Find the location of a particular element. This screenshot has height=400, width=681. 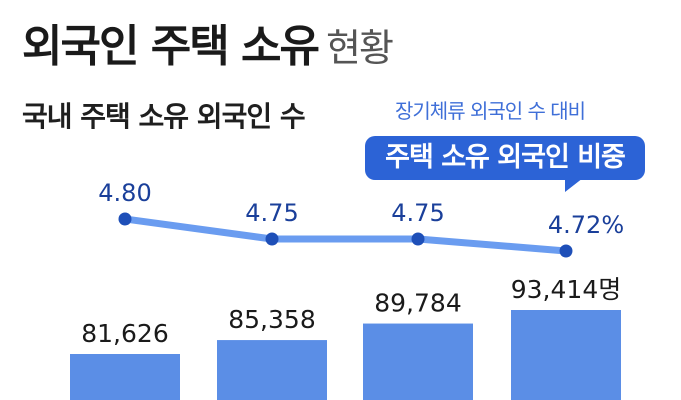

chart-title: 외국인 주택 소유 현황 is located at coordinates (208, 42).